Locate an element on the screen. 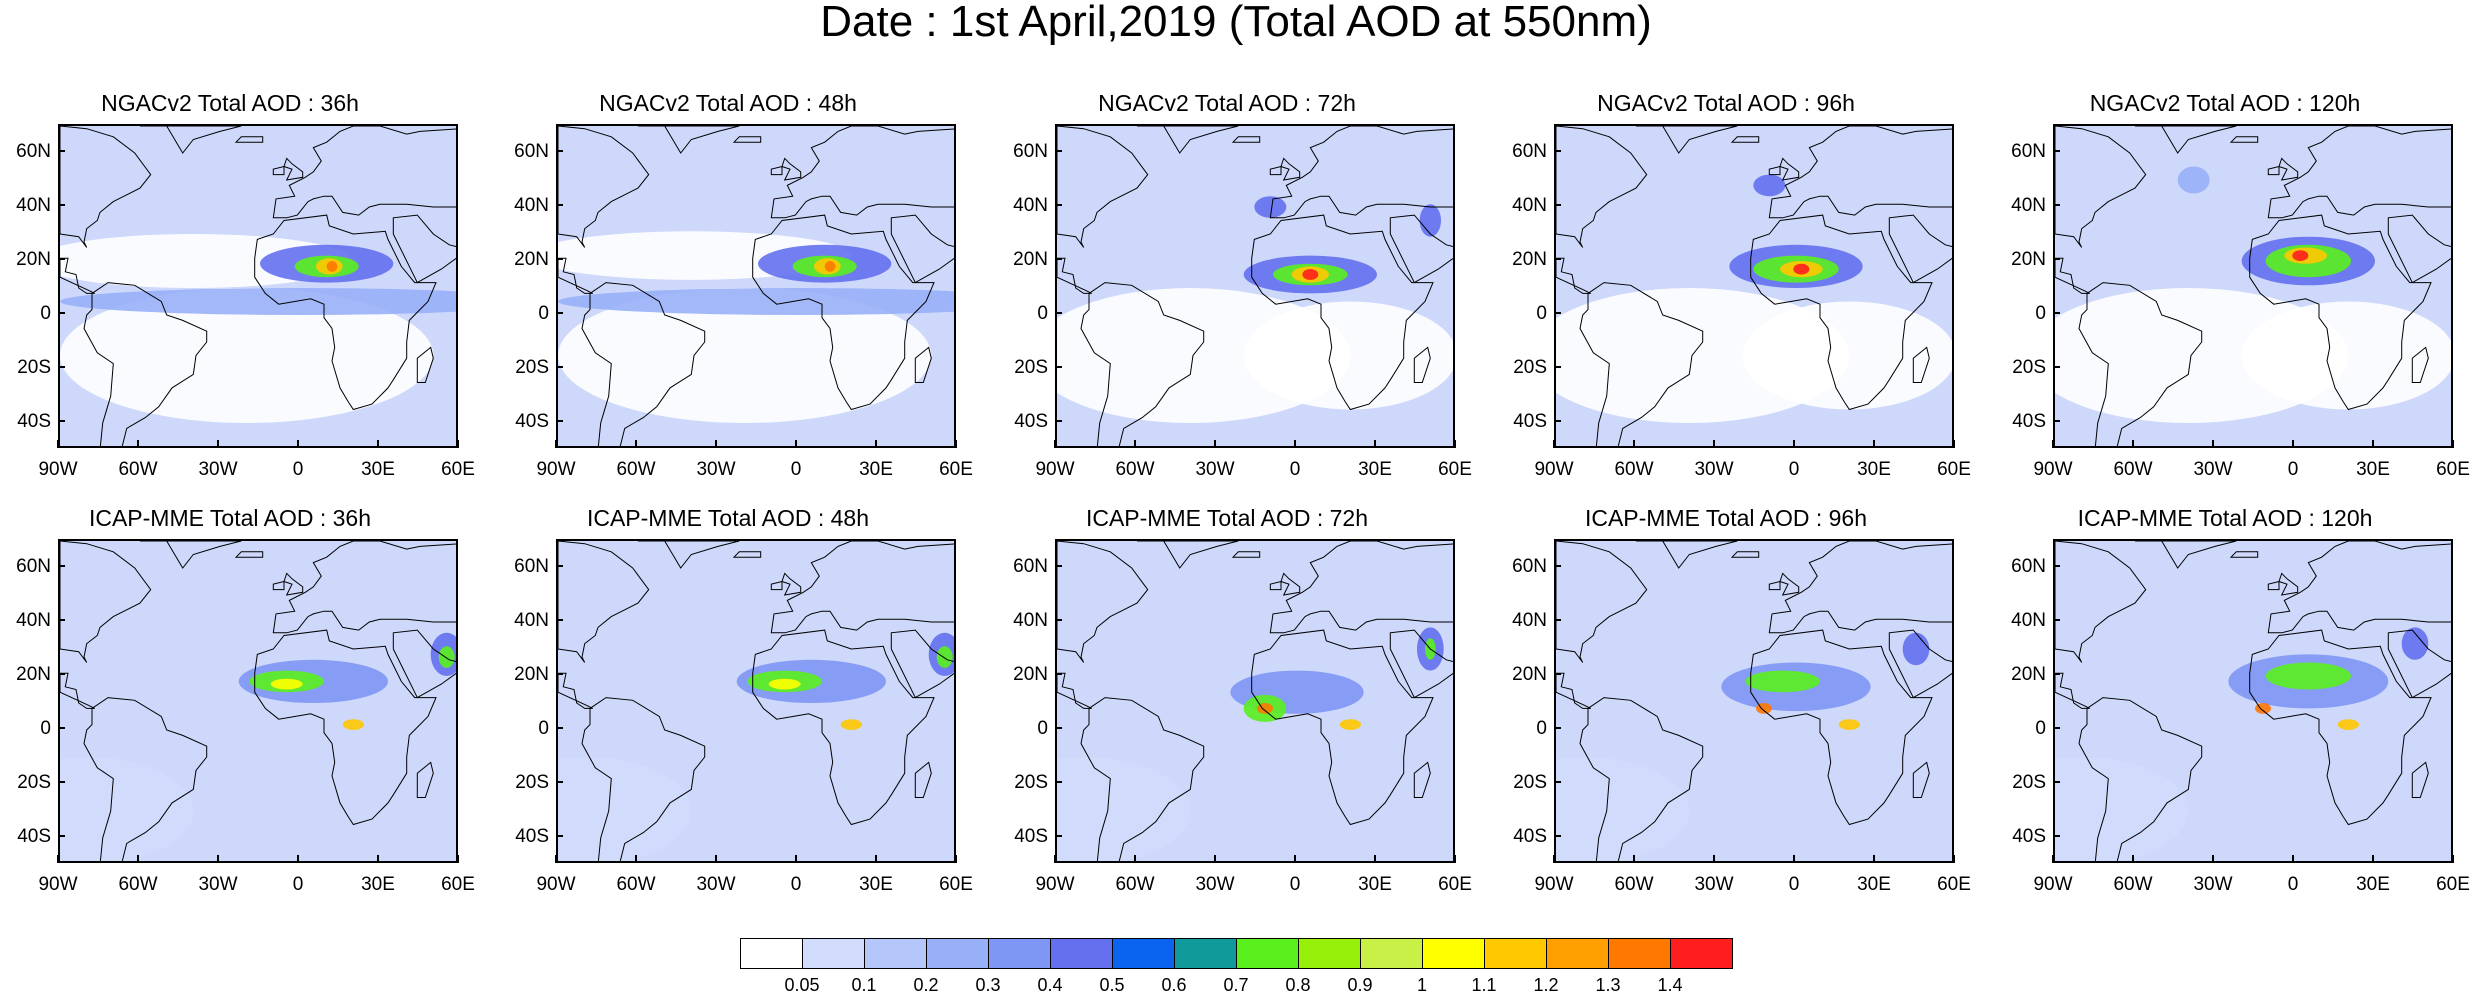 Image resolution: width=2472 pixels, height=995 pixels. lat-tick-label: 0 is located at coordinates (1042, 728).